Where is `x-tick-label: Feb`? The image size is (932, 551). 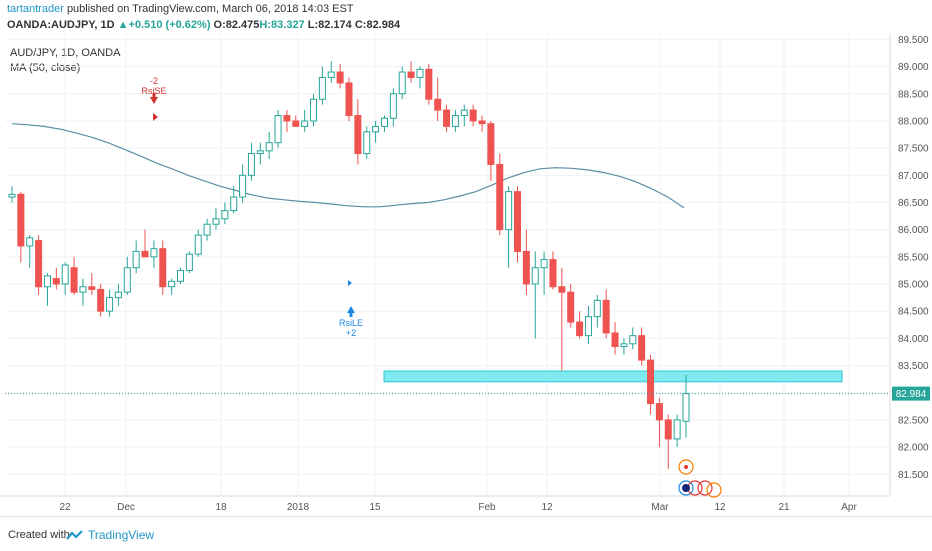
x-tick-label: Feb is located at coordinates (487, 507).